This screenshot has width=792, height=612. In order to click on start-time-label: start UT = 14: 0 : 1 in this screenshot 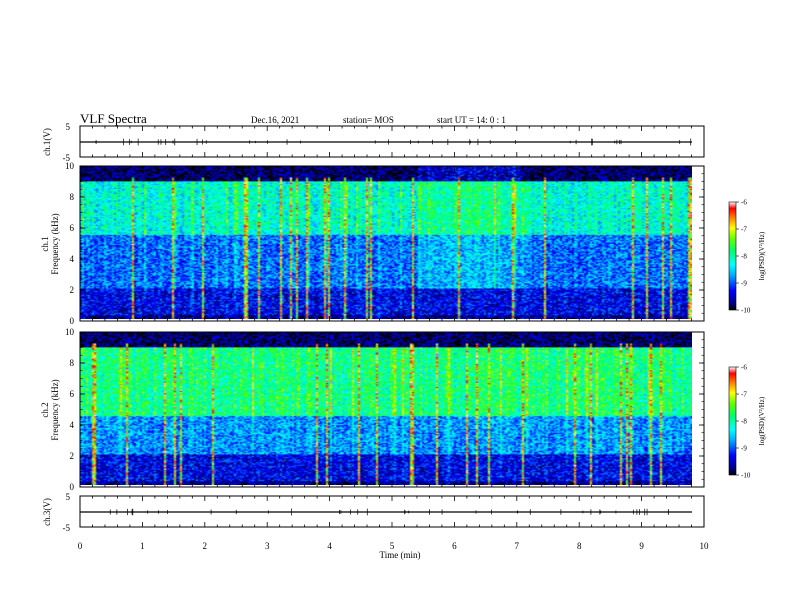, I will do `click(471, 120)`.